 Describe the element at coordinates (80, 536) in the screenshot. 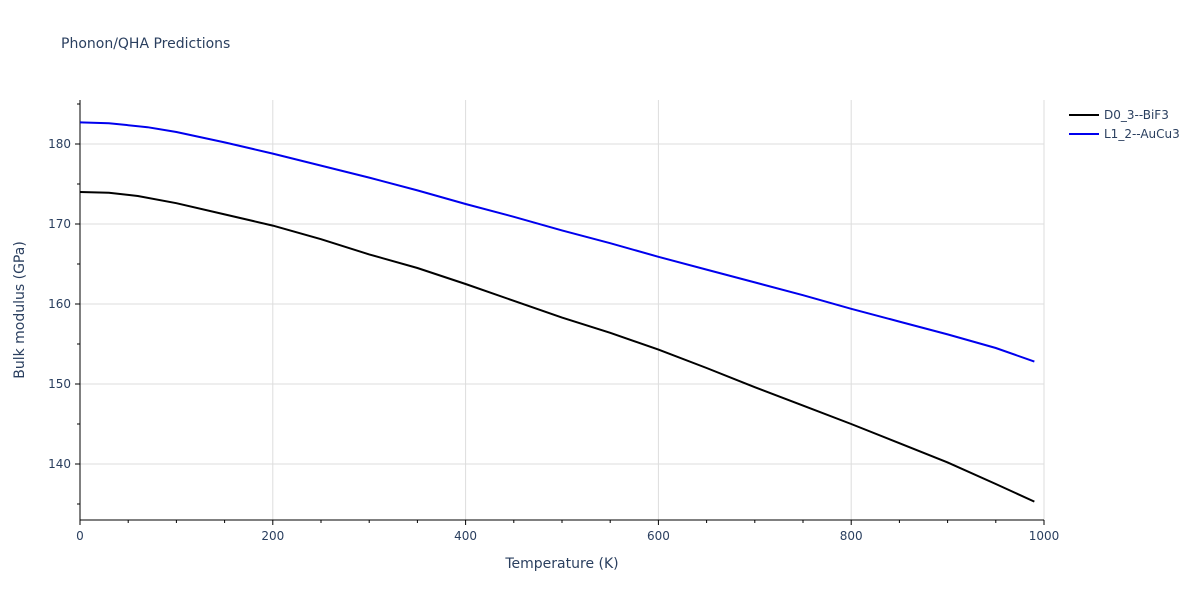

I see `x-tick-label: 0` at that location.